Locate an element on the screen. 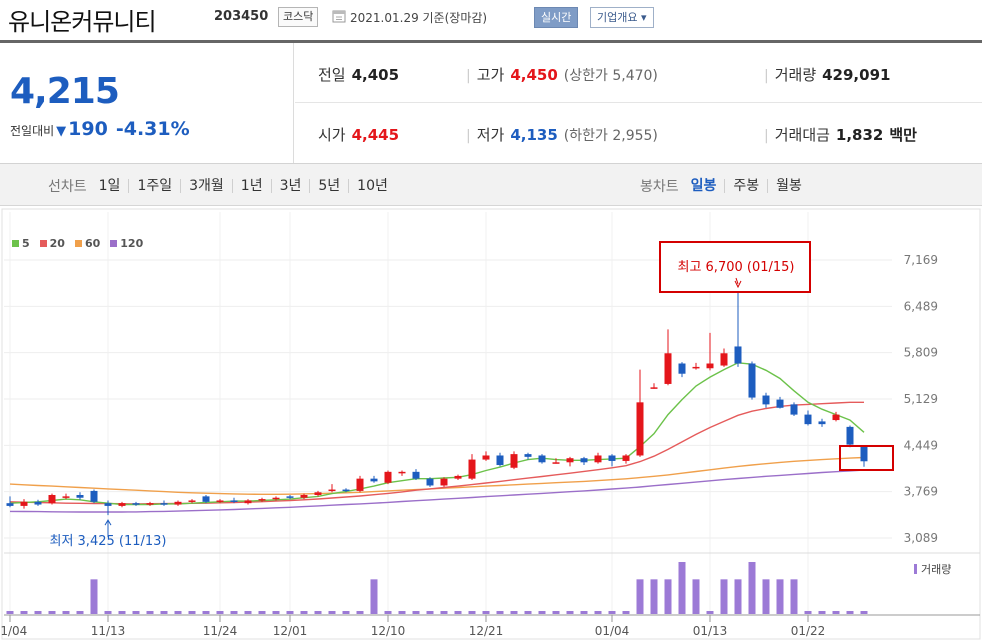 The width and height of the screenshot is (982, 641). lower-limit: (하한가 2,955) is located at coordinates (610, 136).